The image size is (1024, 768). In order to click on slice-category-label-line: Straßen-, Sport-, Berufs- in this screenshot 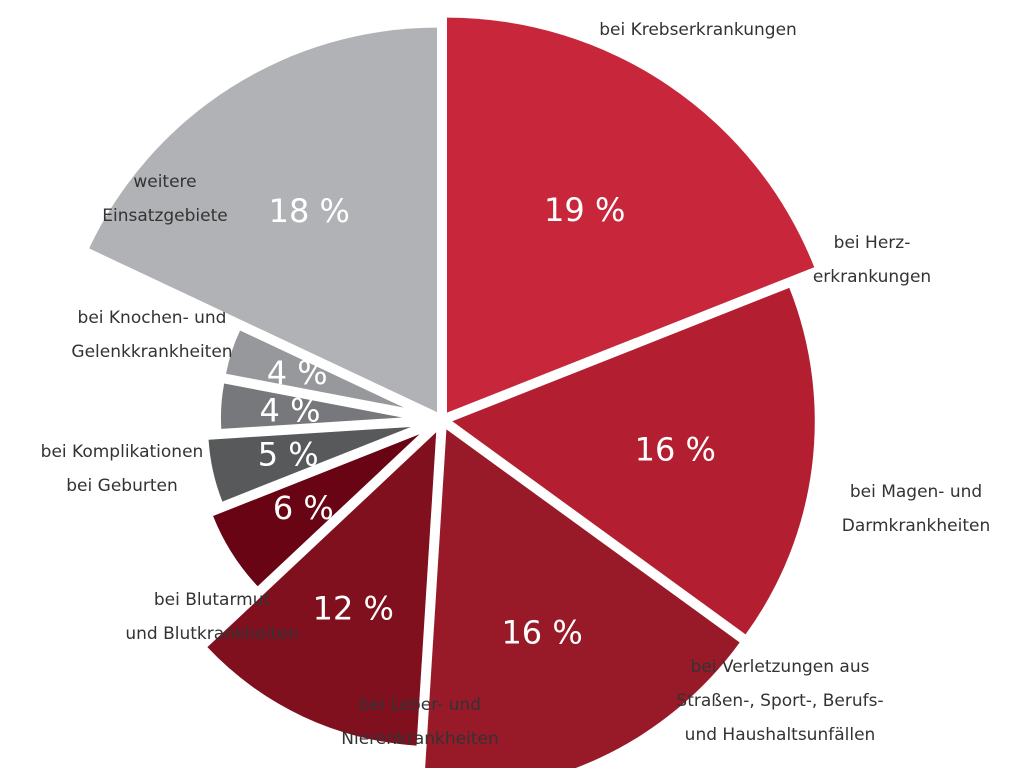, I will do `click(779, 701)`.